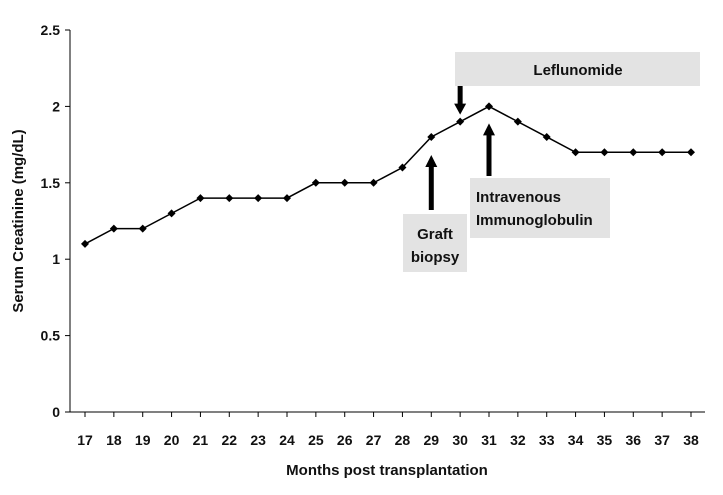  I want to click on ivig-label-line1: Intravenous, so click(518, 197).